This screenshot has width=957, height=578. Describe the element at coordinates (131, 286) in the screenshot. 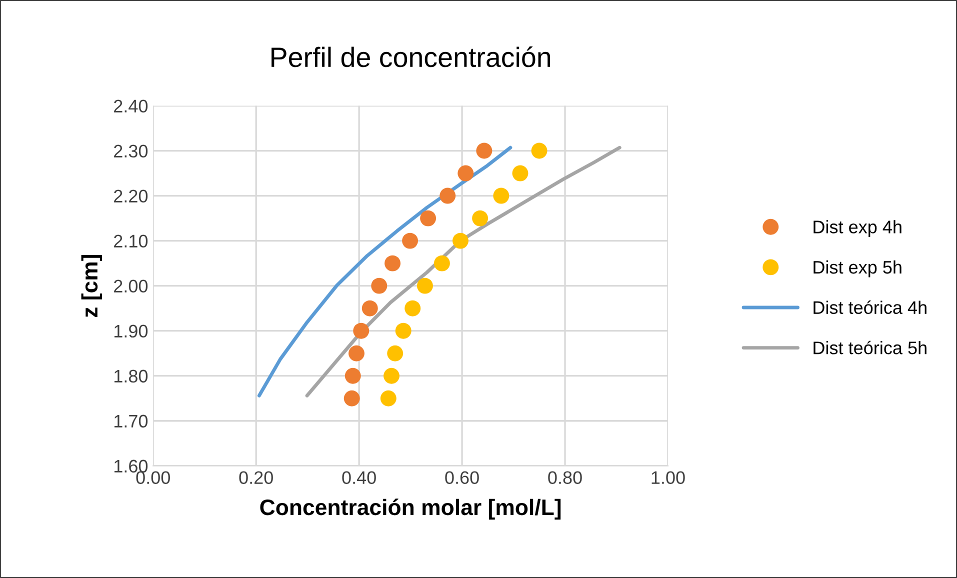

I see `y-tick-label: 2.00` at that location.